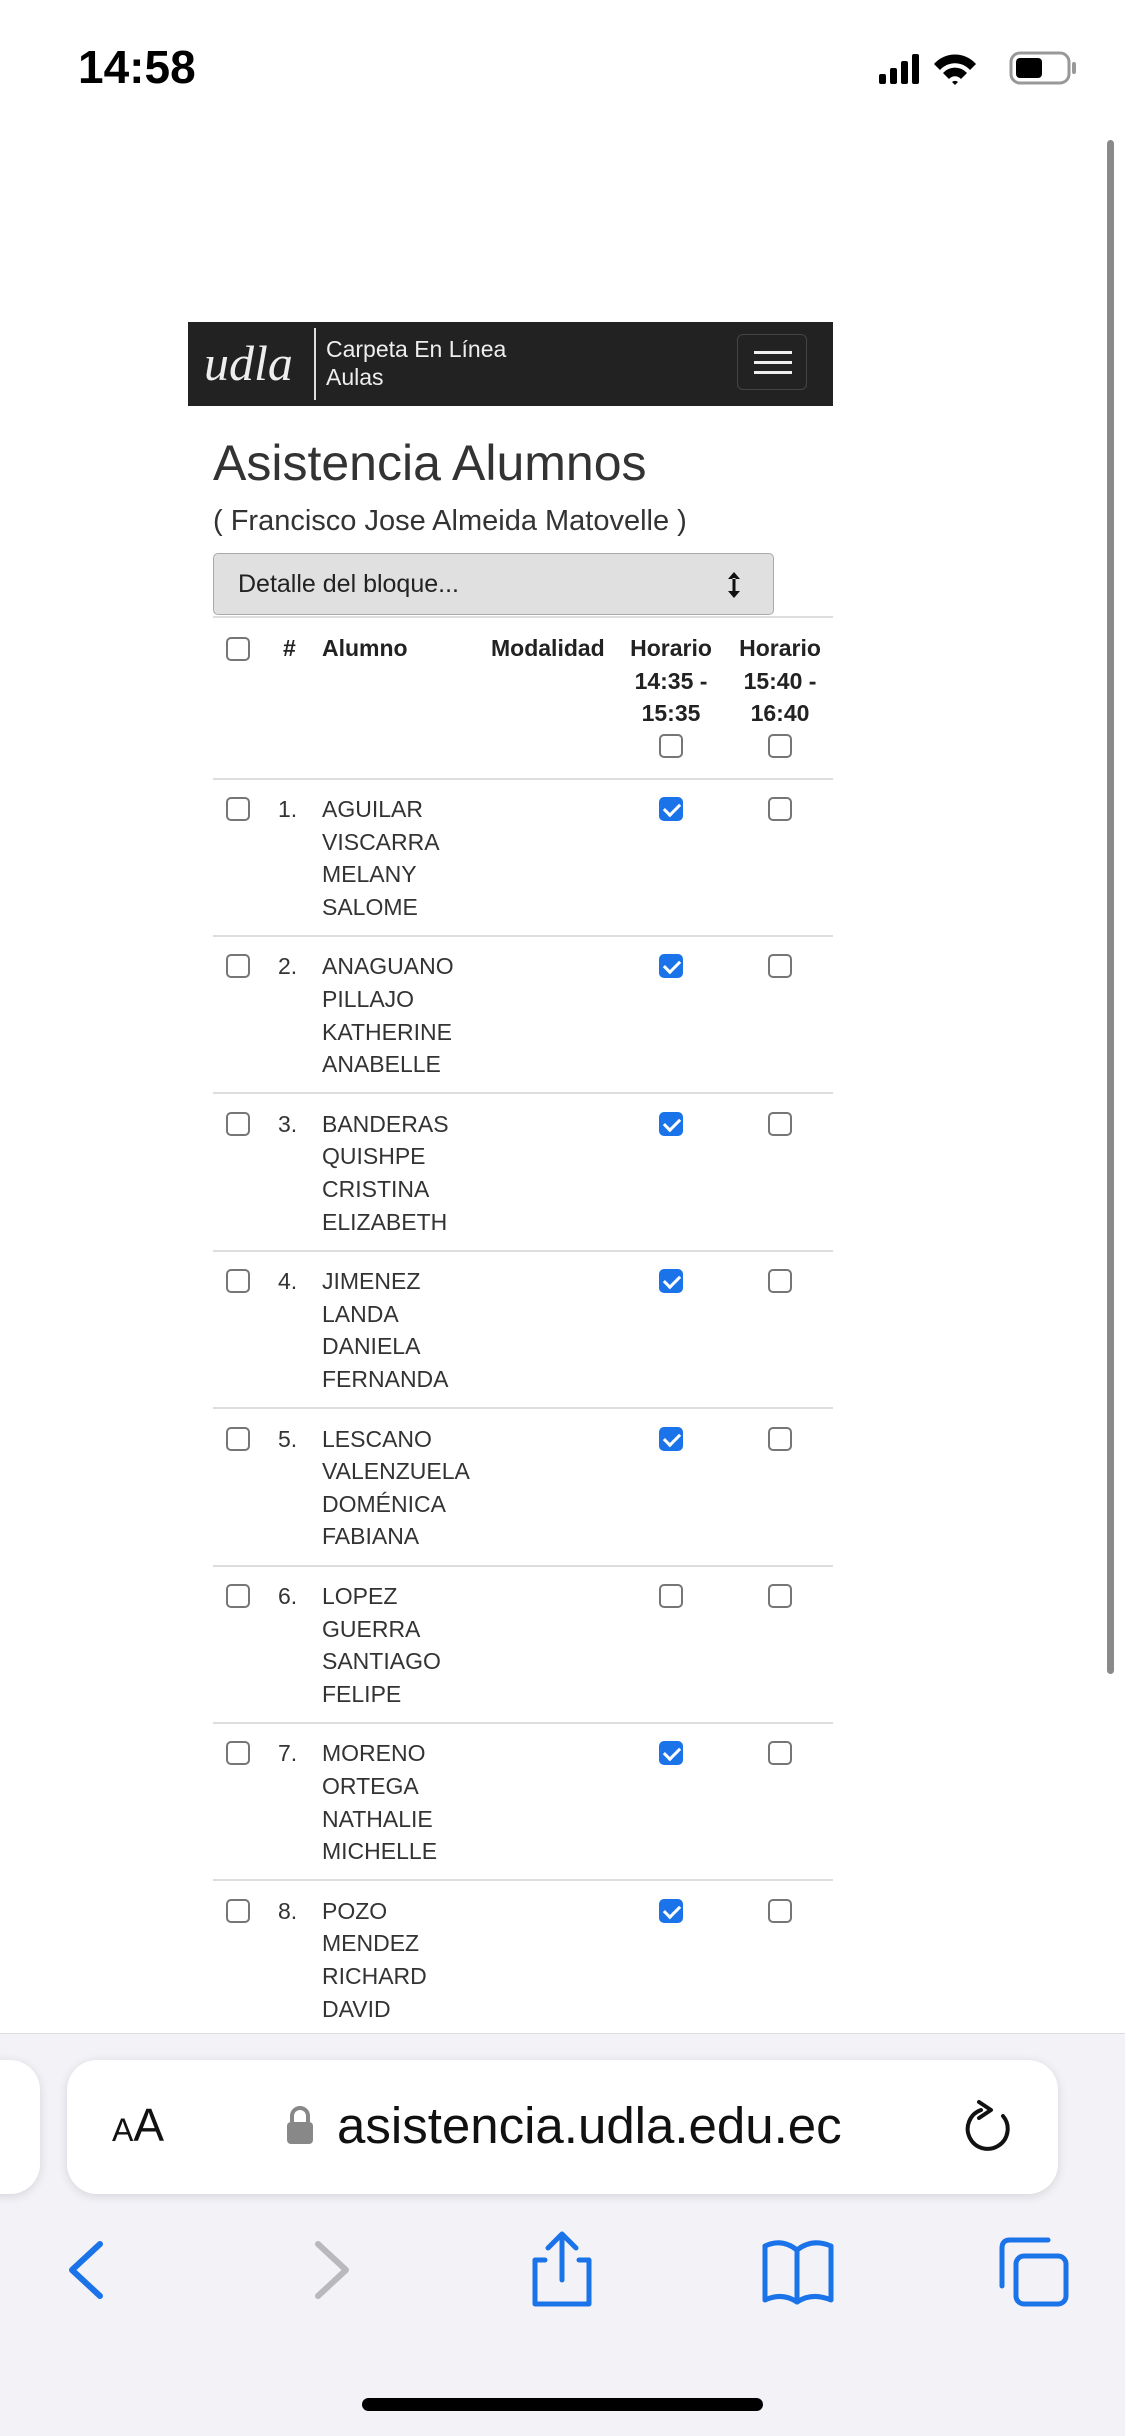  What do you see at coordinates (365, 648) in the screenshot?
I see `column-header: Alumno` at bounding box center [365, 648].